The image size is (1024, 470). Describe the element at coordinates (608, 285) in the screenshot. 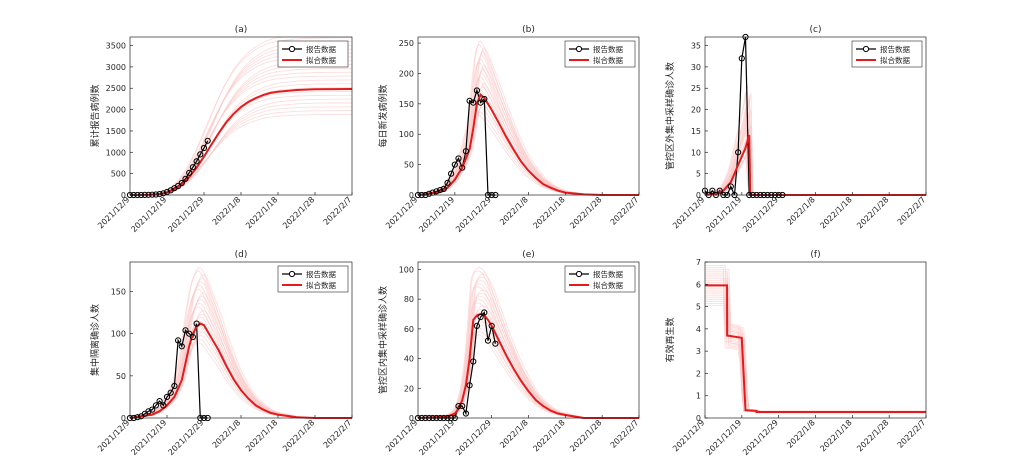

I see `subplot-e-legend-fitted-label: 拟合数据` at that location.